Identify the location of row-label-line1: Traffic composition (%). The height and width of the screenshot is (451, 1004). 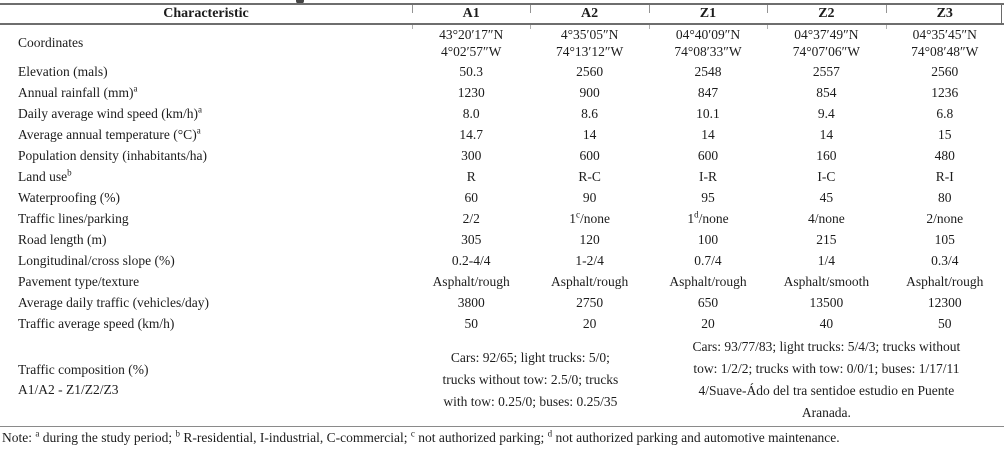
(83, 369).